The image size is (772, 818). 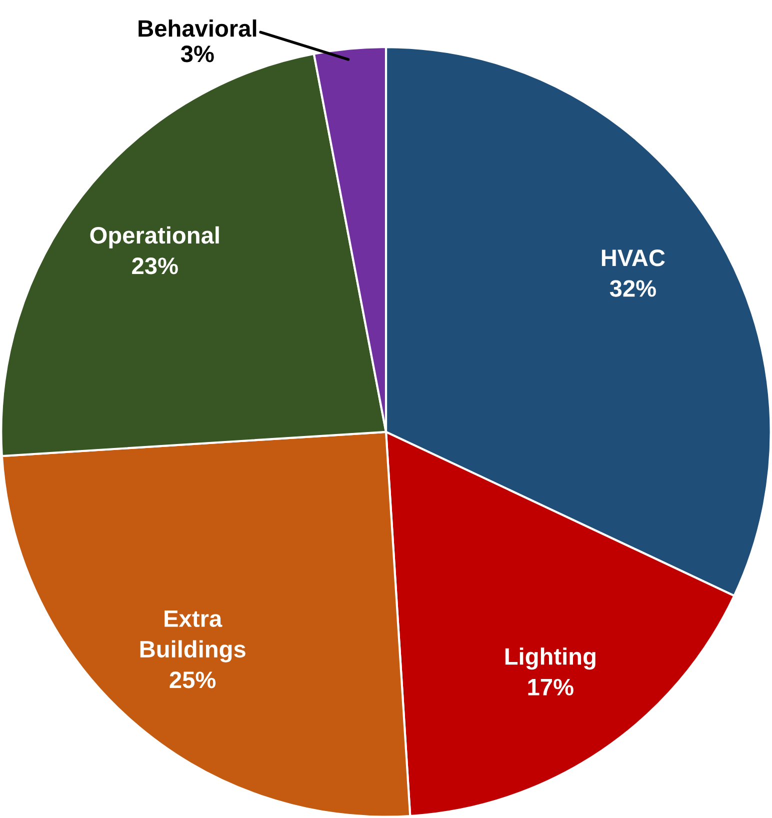 I want to click on slice-label: HVAC, so click(x=633, y=258).